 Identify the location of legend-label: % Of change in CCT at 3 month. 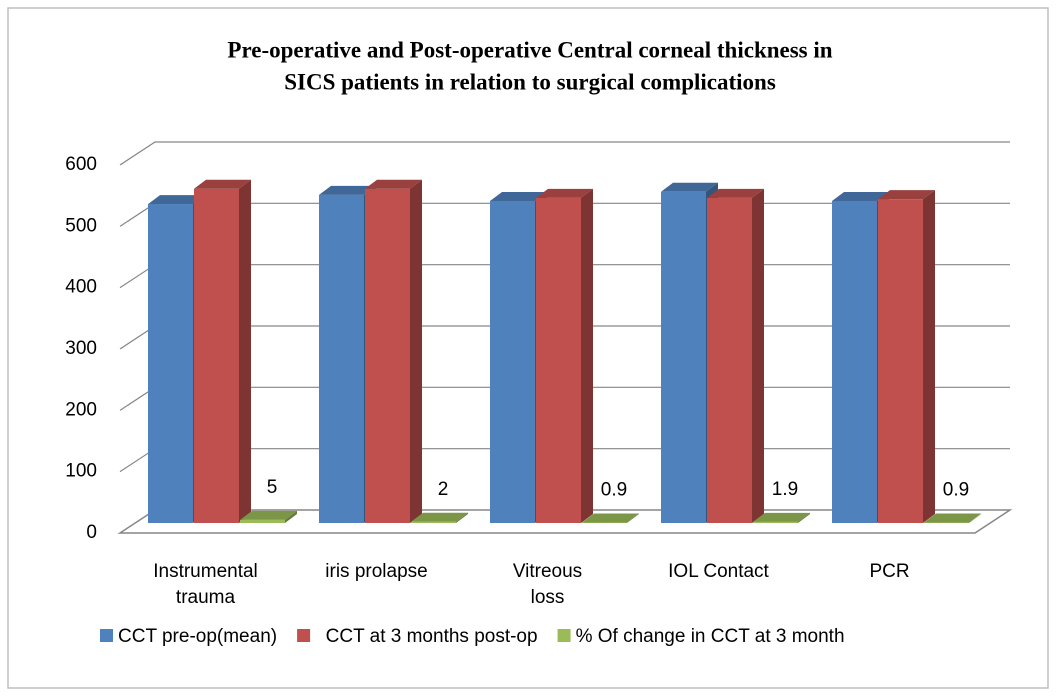
(710, 636).